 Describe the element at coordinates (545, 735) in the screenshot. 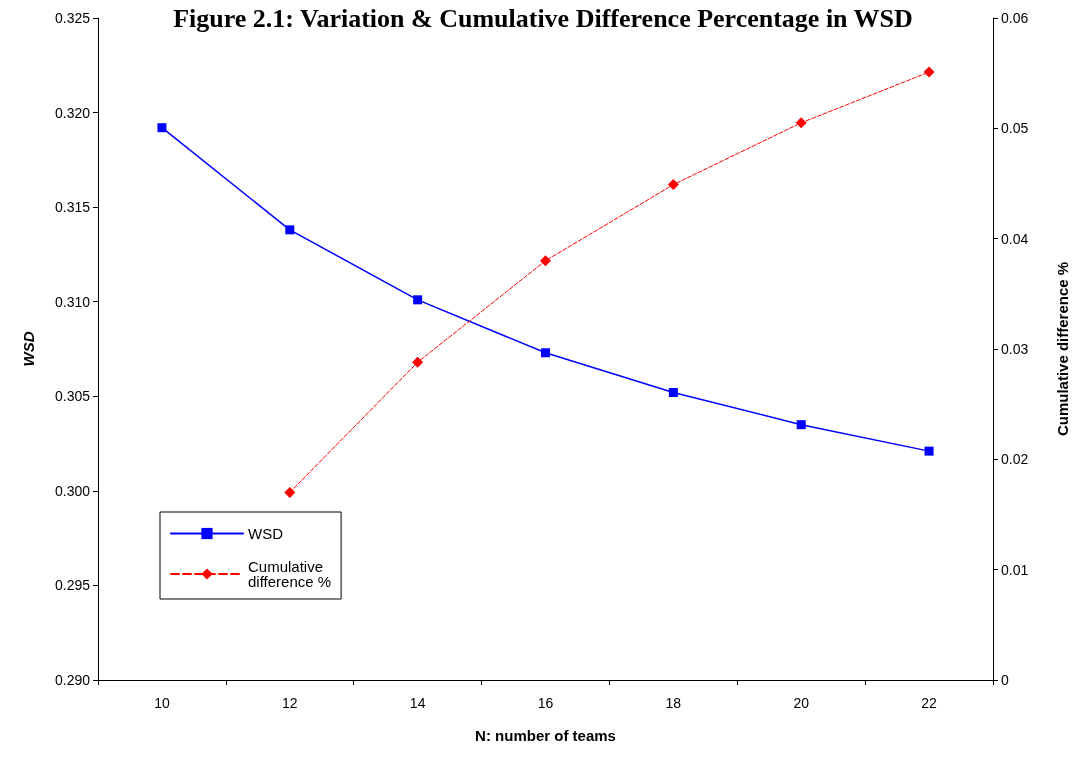

I see `x-axis-title: N: number of teams` at that location.